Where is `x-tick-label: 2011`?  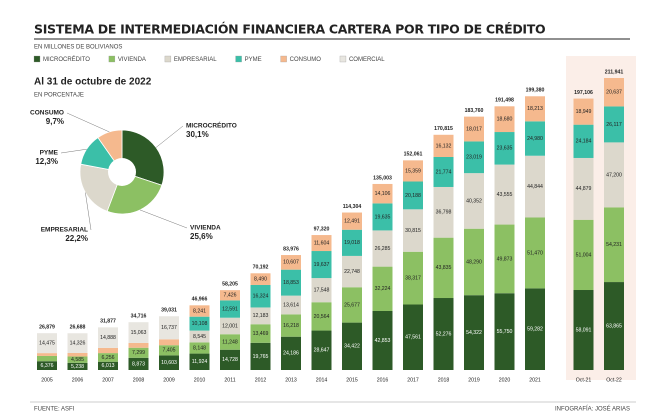 x-tick-label: 2011 is located at coordinates (229, 380).